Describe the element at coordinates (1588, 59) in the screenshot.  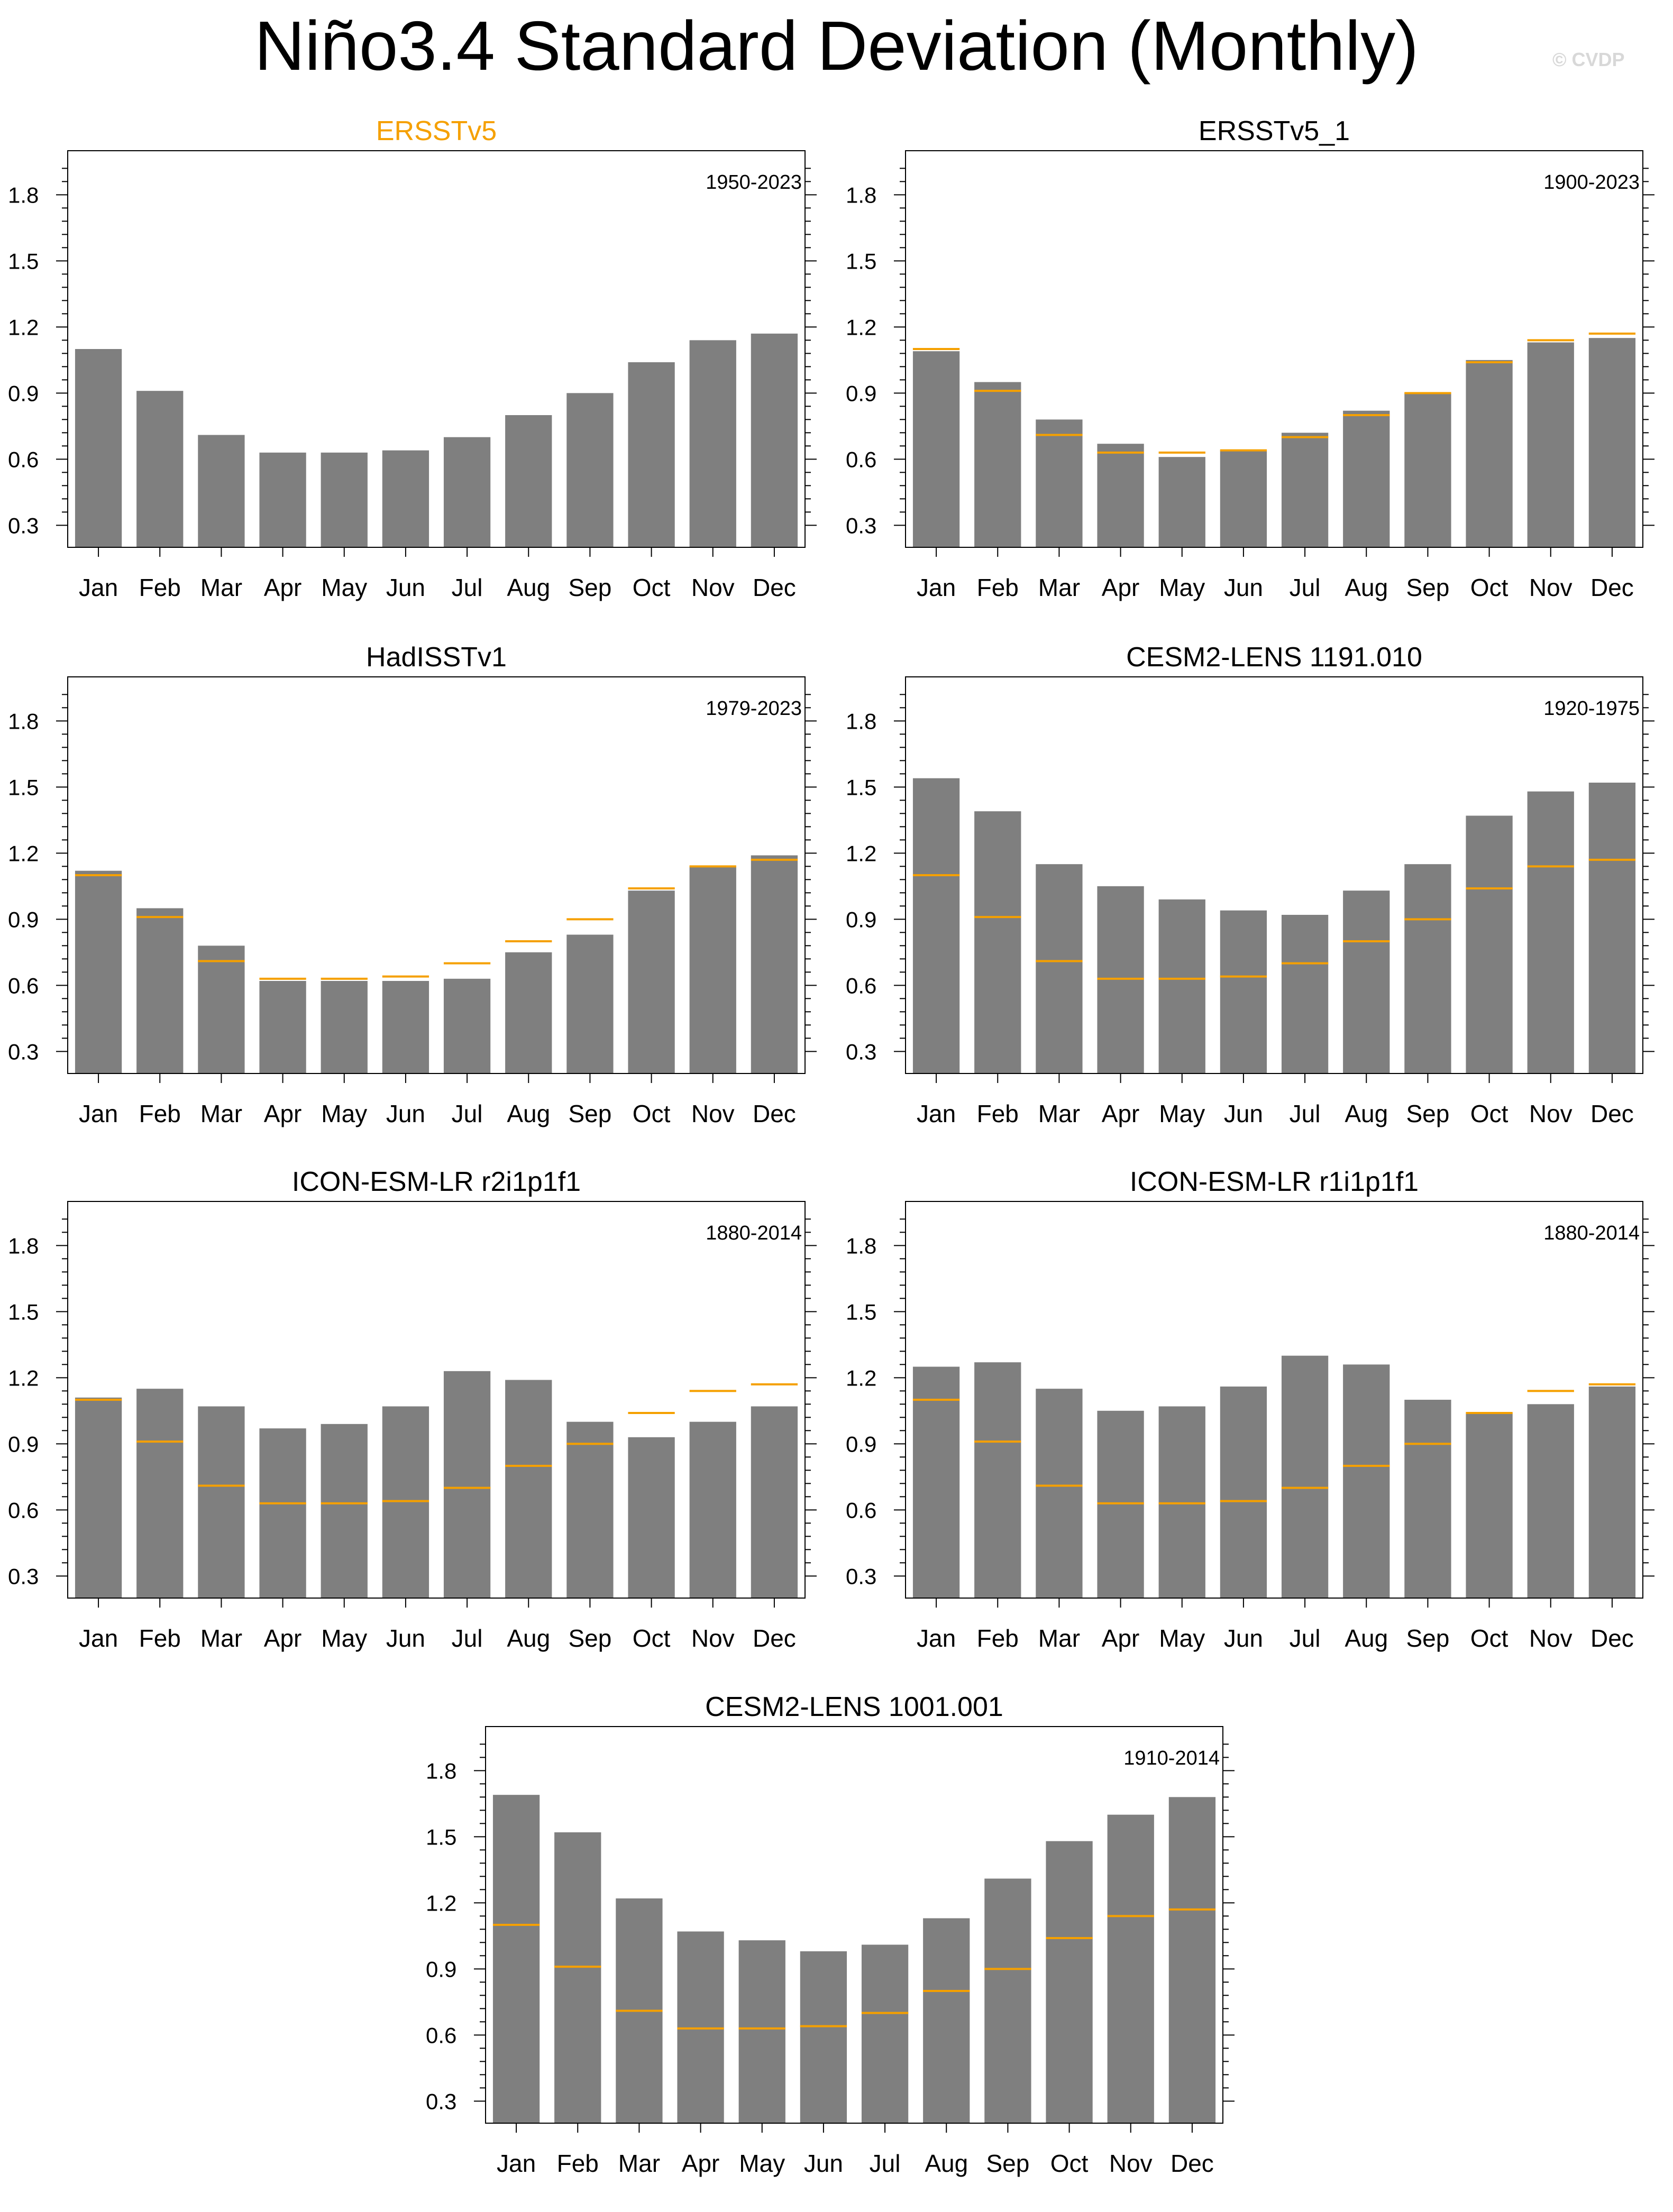
I see `watermark: © CVDP` at that location.